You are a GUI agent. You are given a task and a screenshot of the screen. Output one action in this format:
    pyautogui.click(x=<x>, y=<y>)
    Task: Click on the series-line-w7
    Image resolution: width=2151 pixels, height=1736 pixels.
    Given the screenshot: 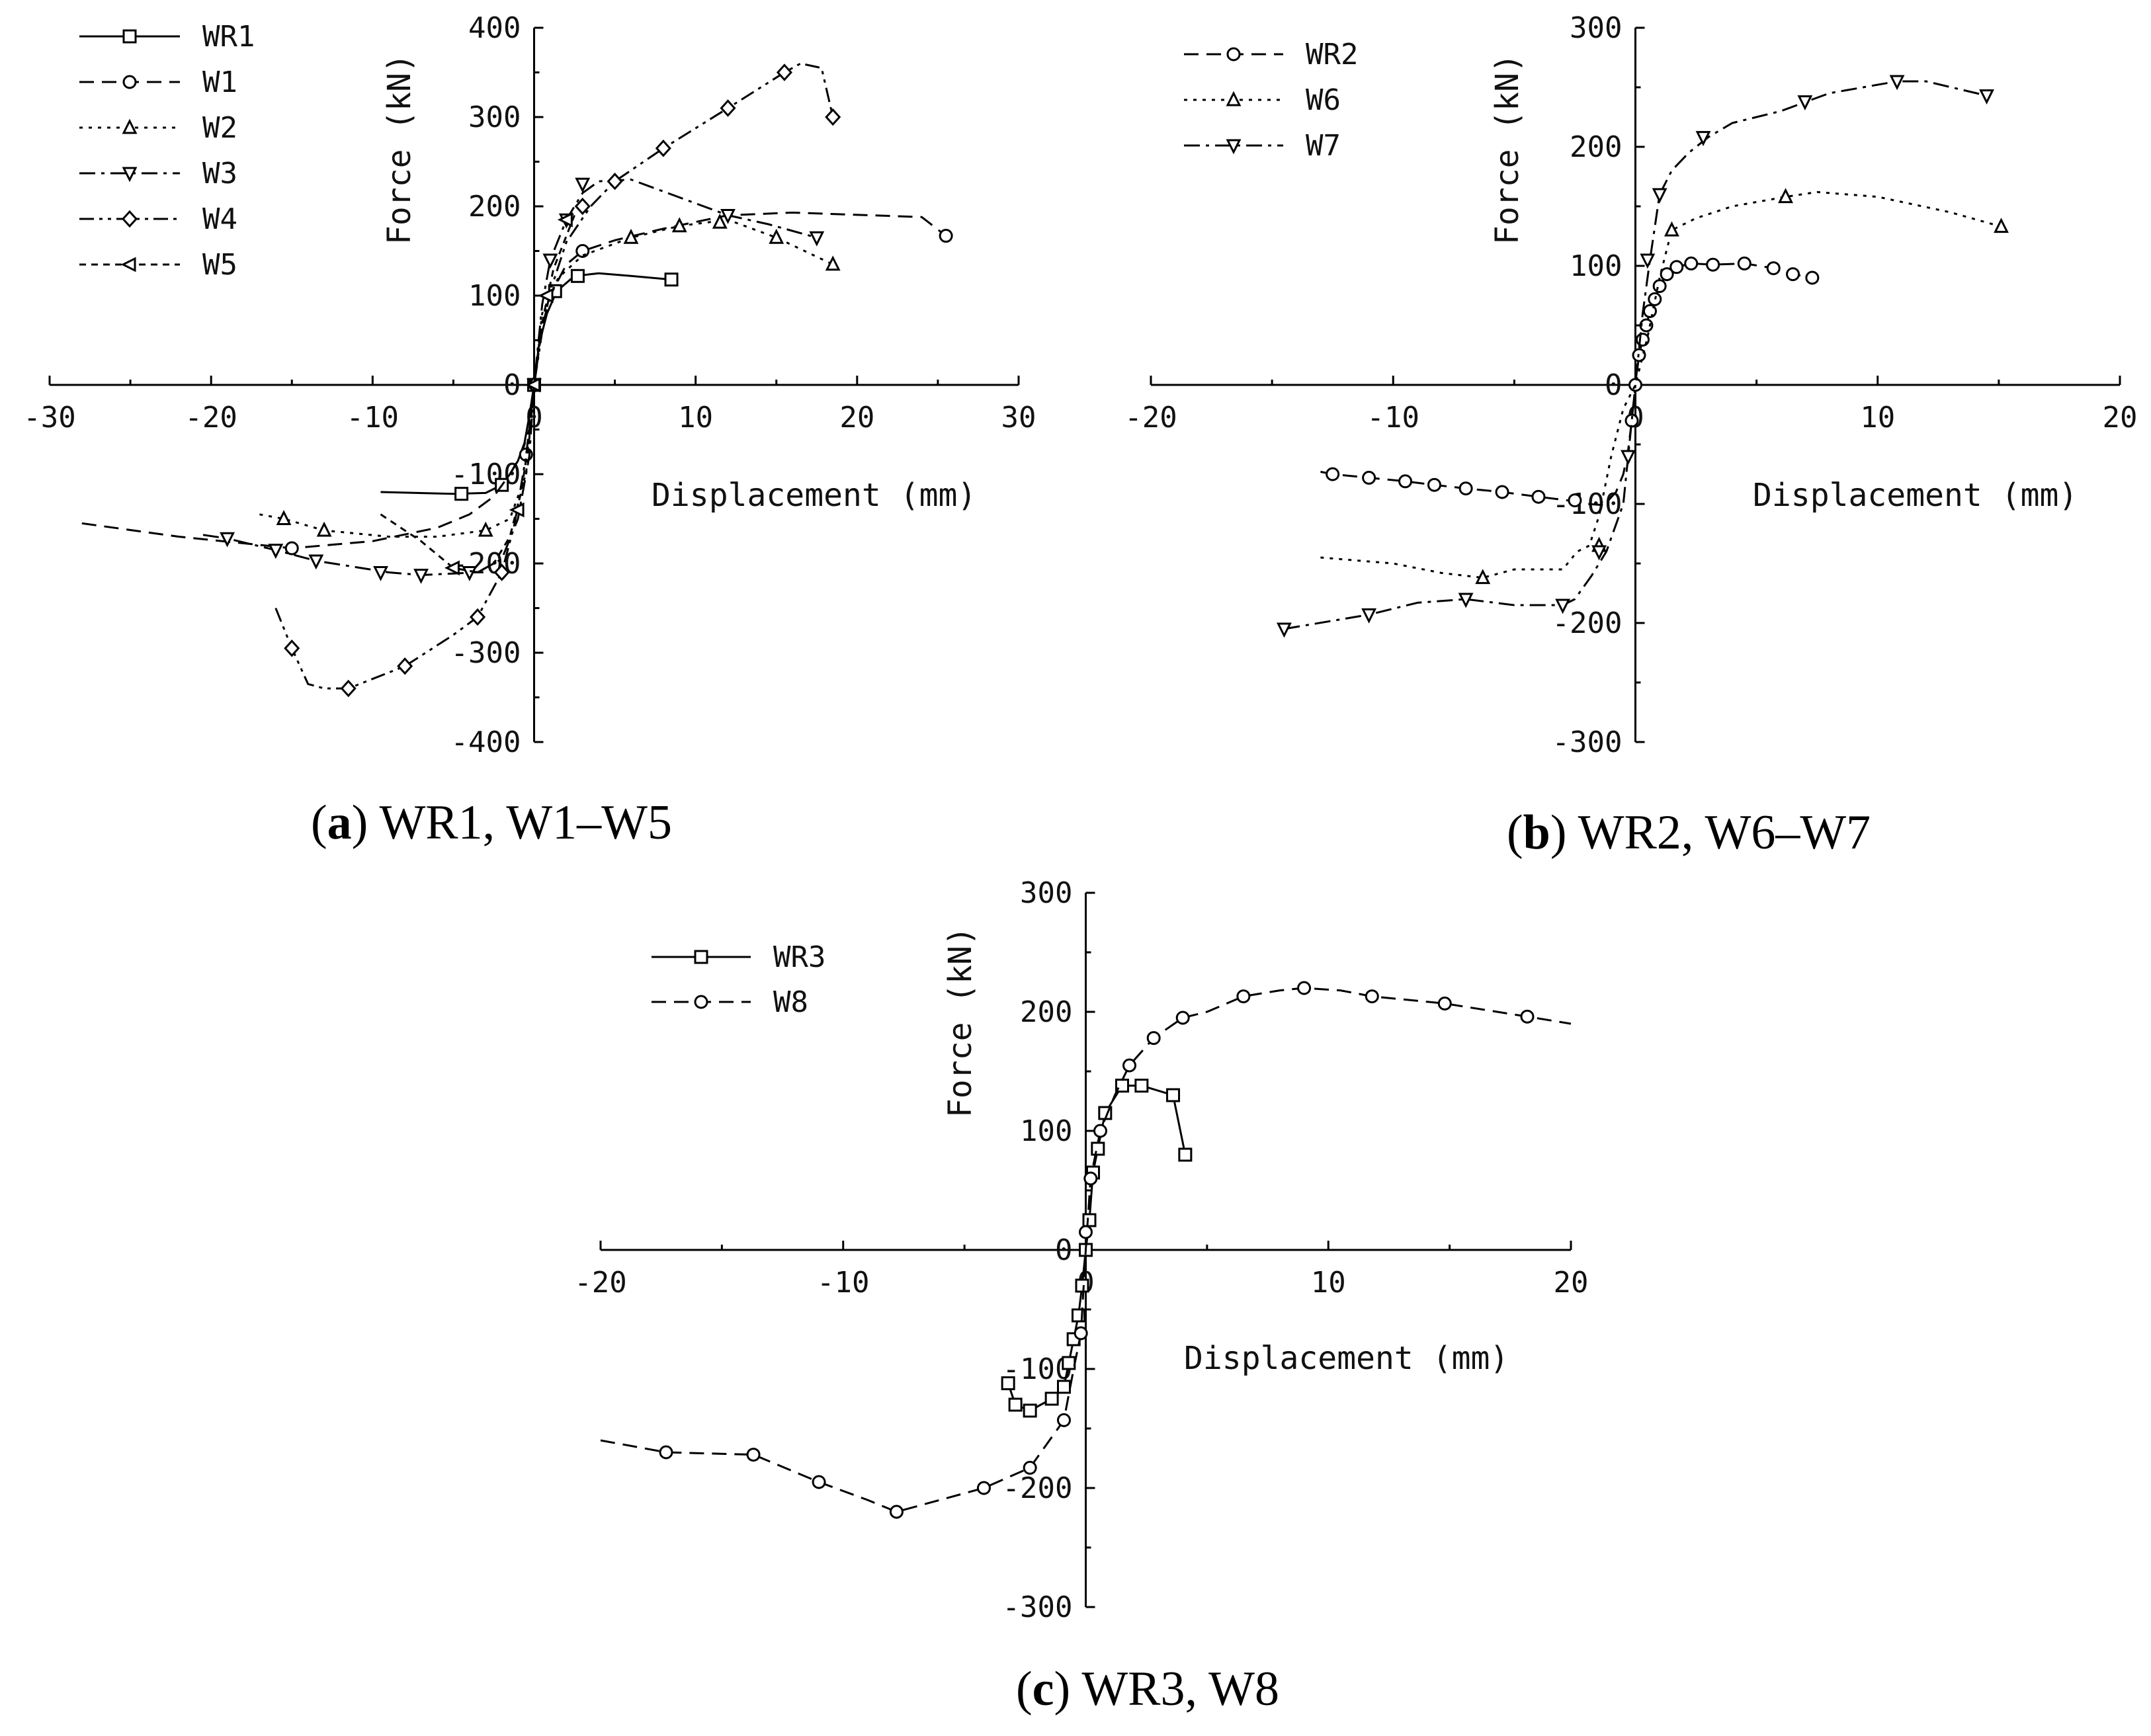 What is the action you would take?
    pyautogui.click(x=1635, y=355)
    